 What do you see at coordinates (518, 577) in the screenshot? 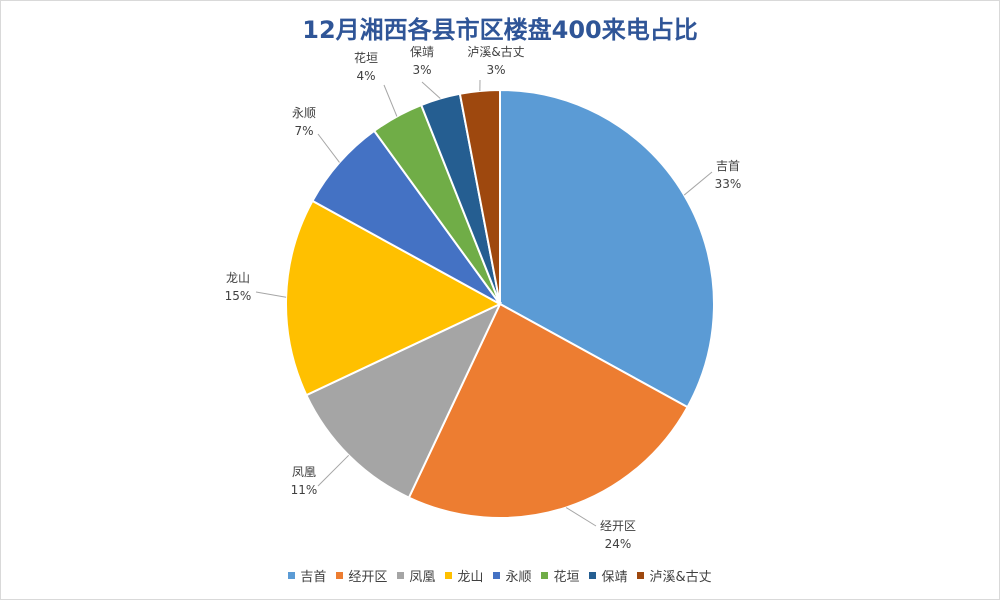
I see `legend-label-4: 永顺` at bounding box center [518, 577].